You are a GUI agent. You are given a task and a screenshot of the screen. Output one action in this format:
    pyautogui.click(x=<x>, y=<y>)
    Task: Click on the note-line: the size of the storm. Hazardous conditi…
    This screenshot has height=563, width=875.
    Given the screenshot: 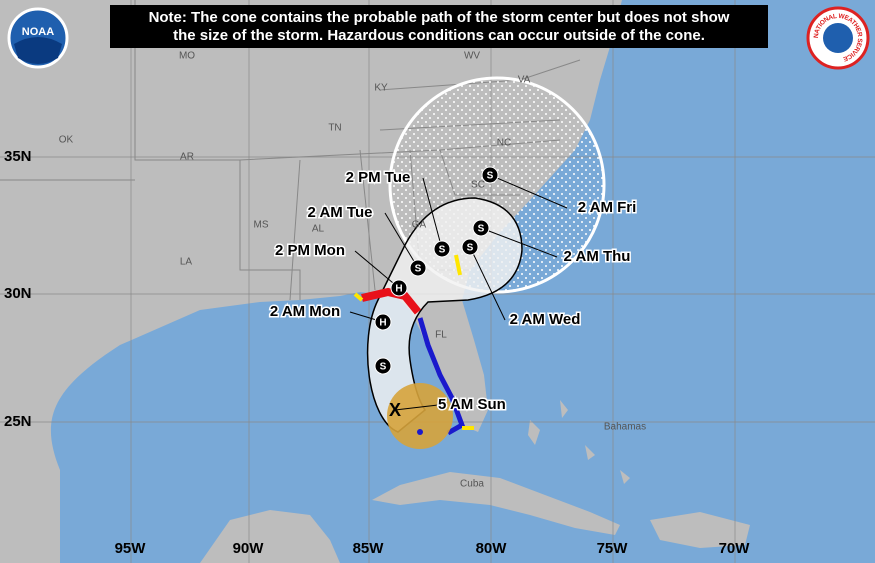 What is the action you would take?
    pyautogui.click(x=439, y=35)
    